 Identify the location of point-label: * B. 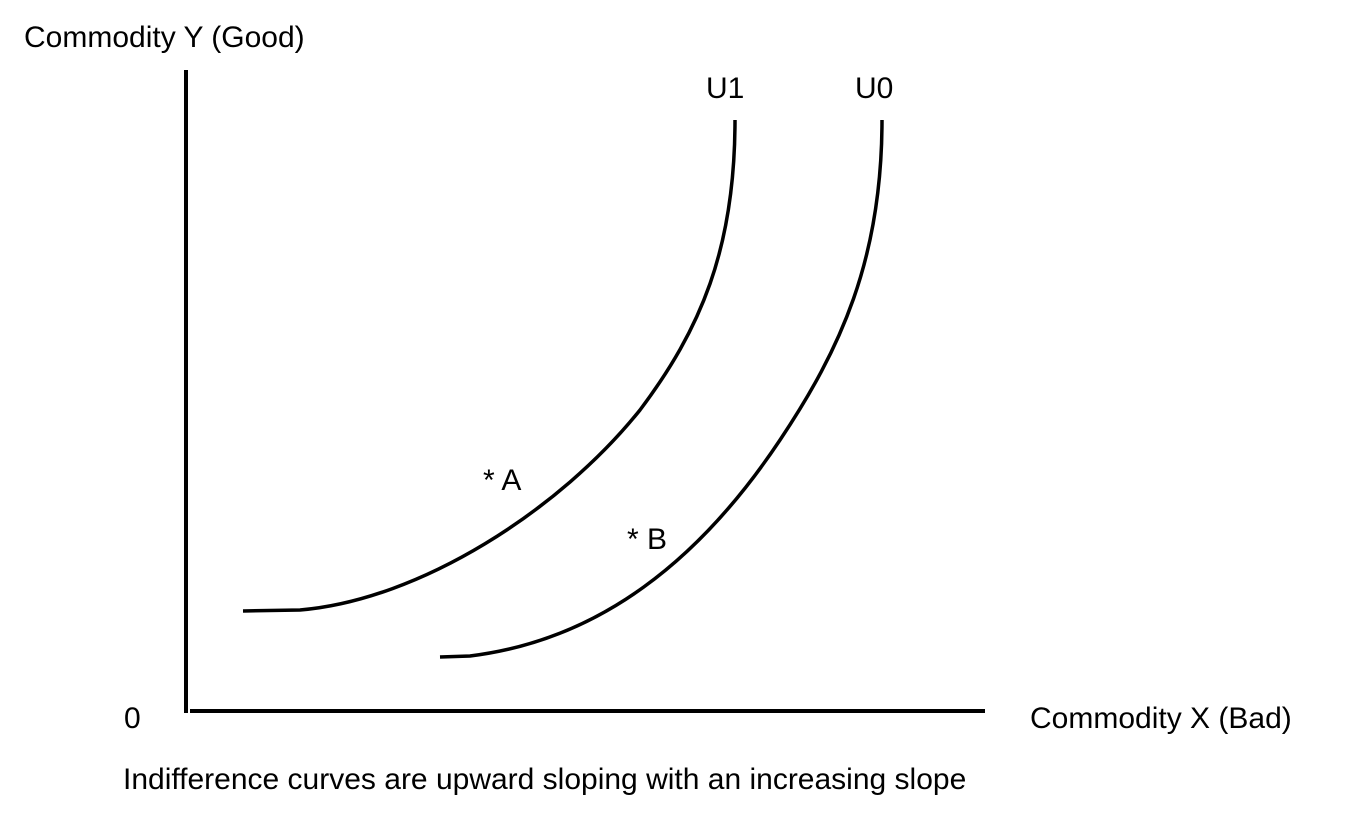
(647, 539).